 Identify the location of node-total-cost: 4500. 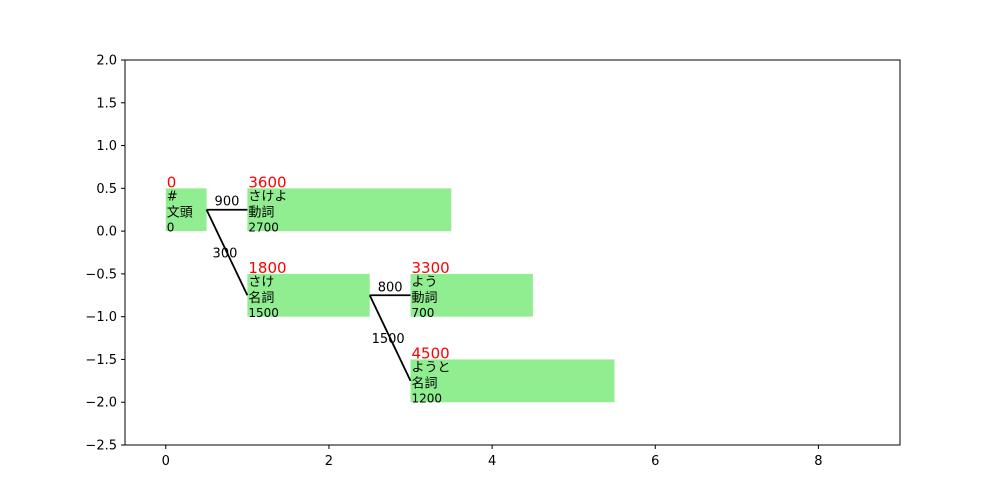
(431, 353).